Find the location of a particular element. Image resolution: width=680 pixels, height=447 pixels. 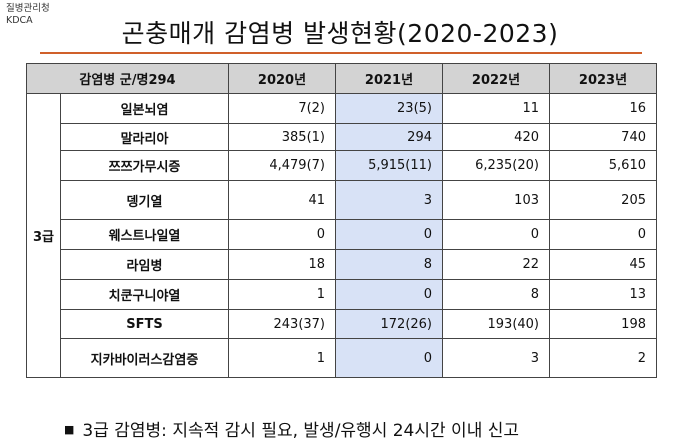

value-cell: 103 is located at coordinates (496, 200).